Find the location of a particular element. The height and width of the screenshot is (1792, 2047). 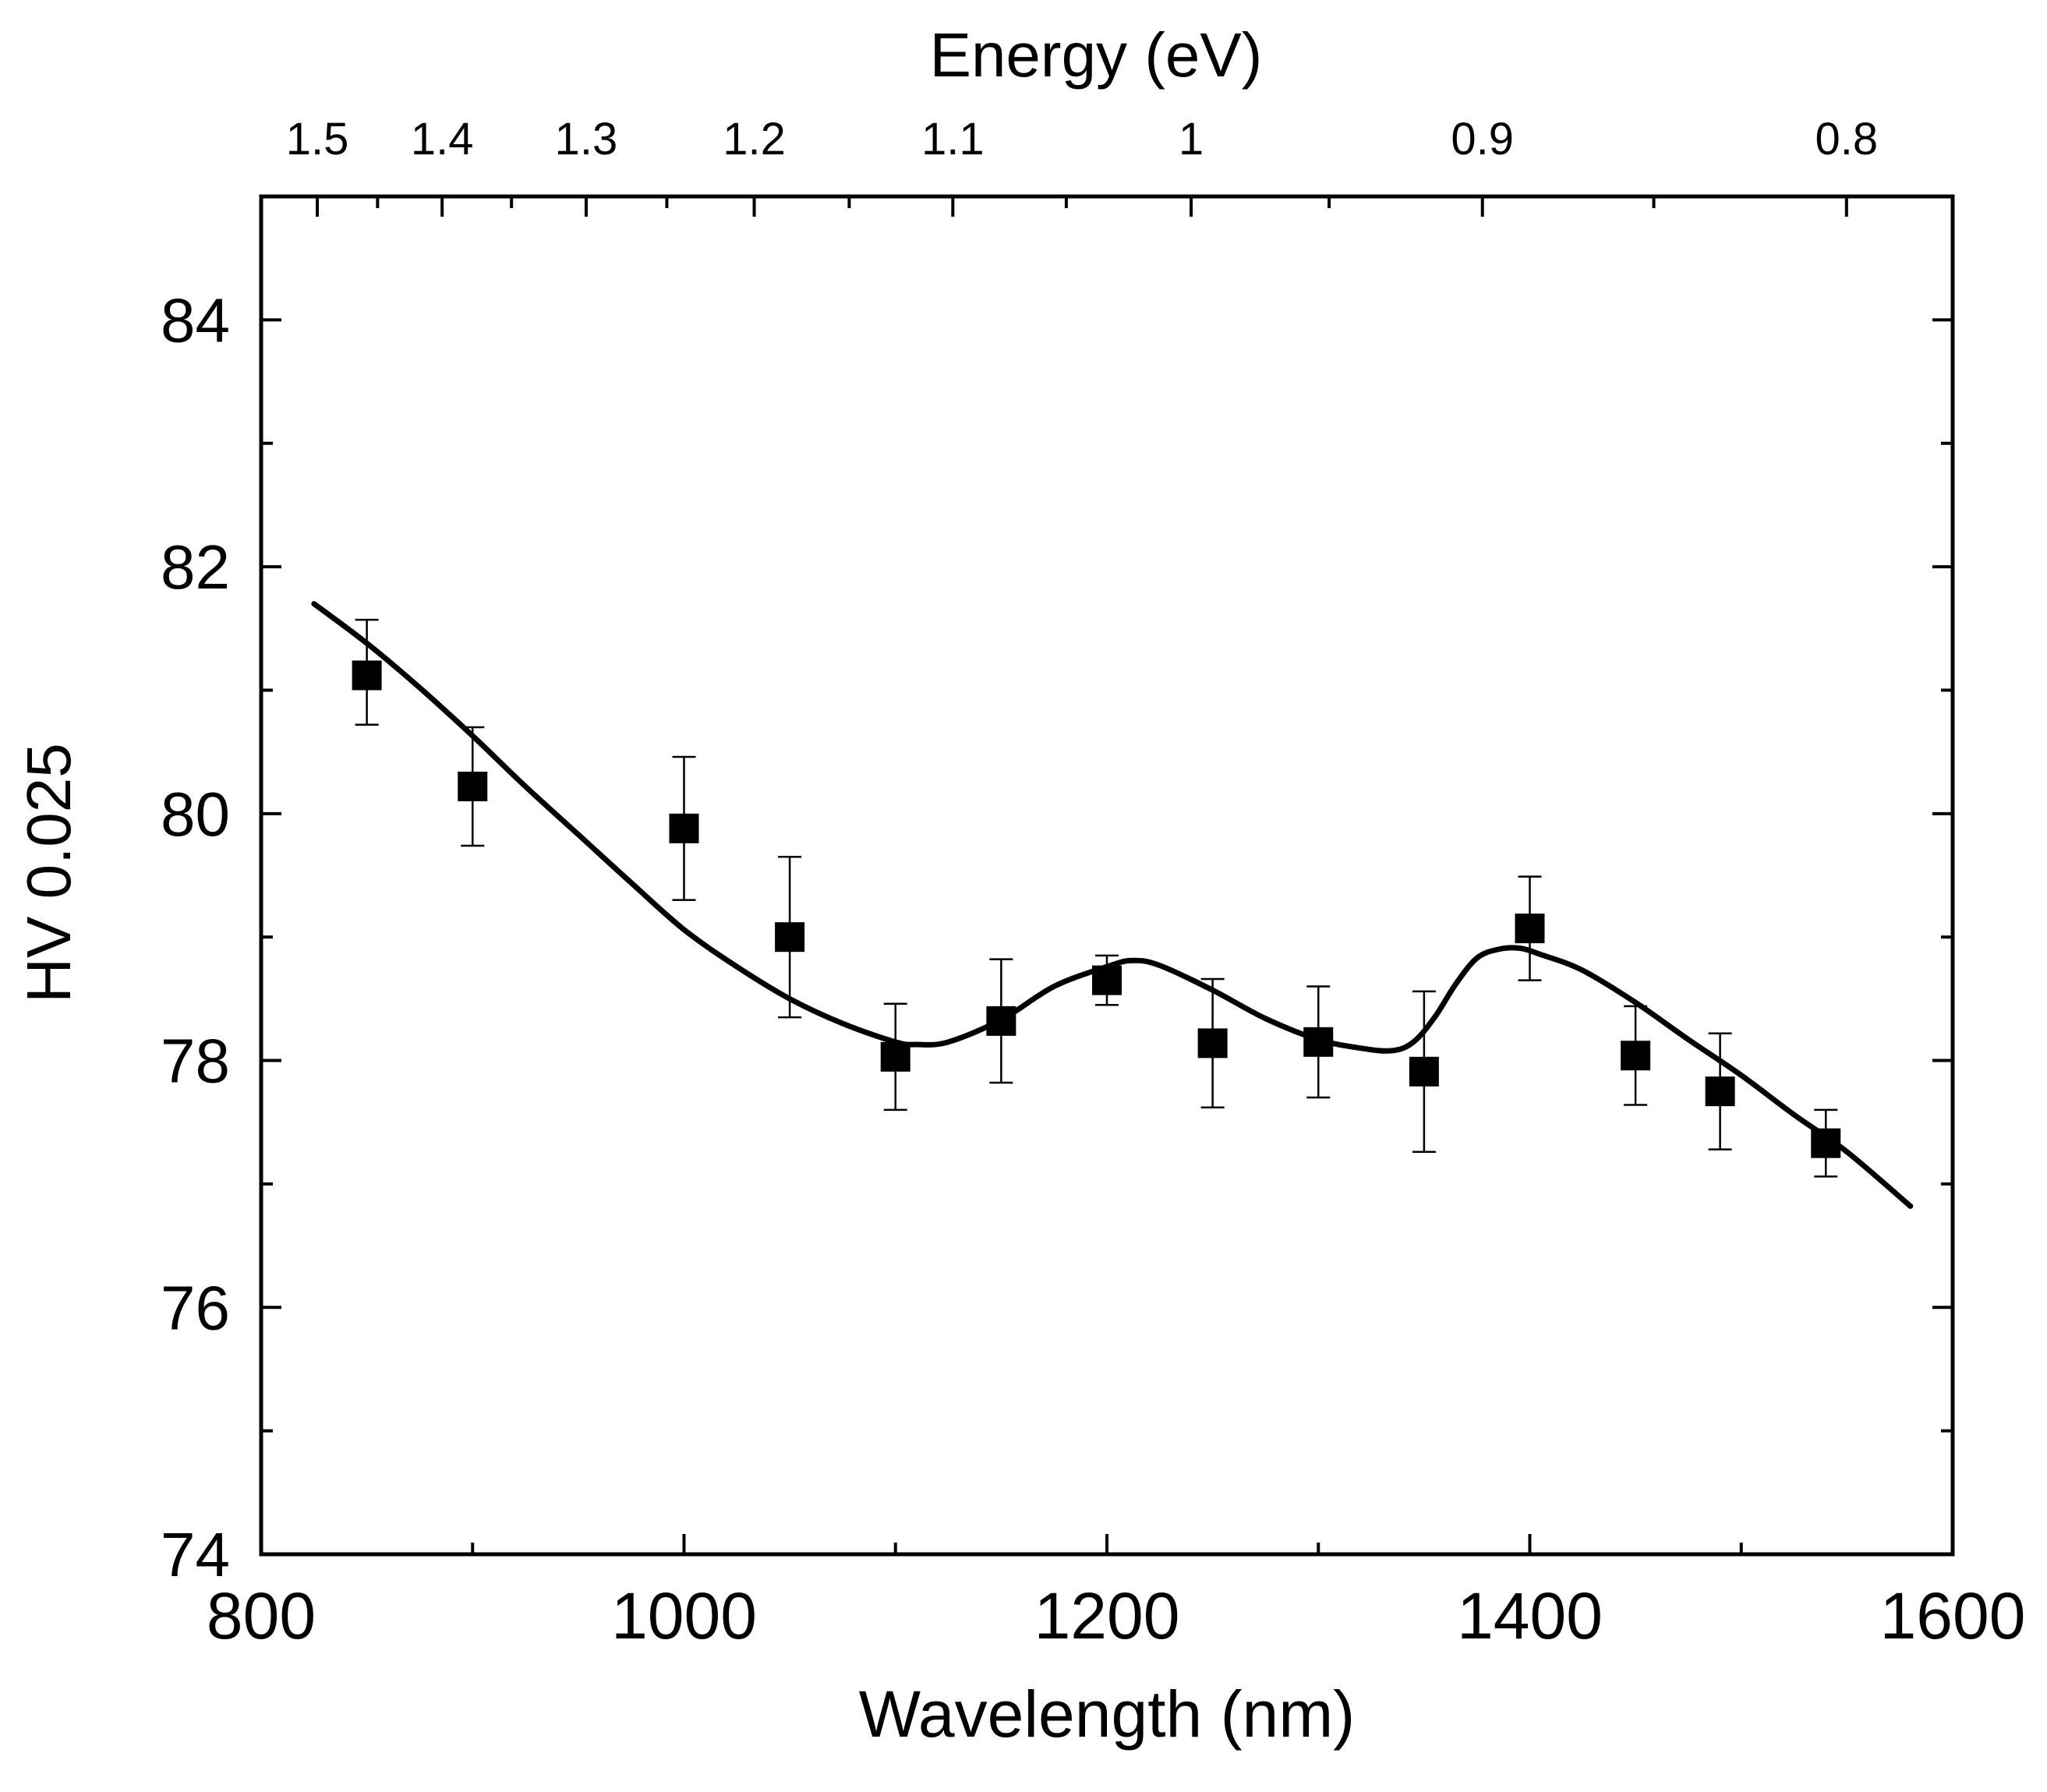

y-tick-label: 78 is located at coordinates (195, 1061).